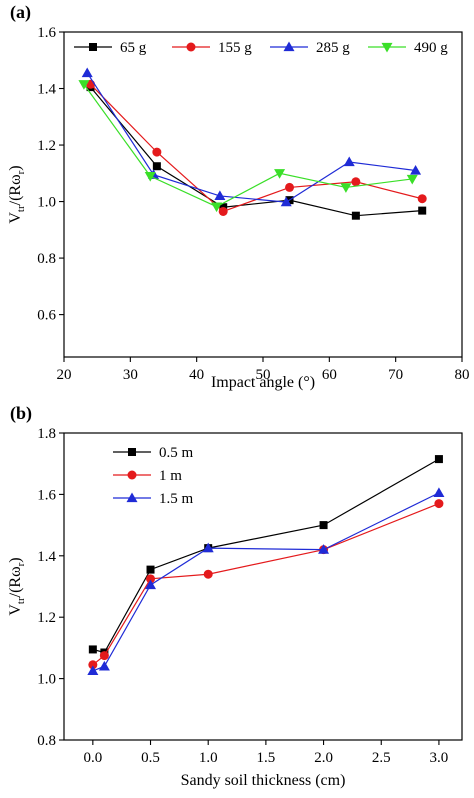 This screenshot has width=474, height=798. I want to click on x-tick-label: 50, so click(263, 375).